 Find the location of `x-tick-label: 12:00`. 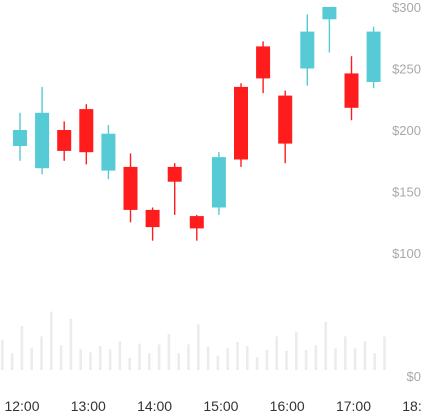

x-tick-label: 12:00 is located at coordinates (21, 406).